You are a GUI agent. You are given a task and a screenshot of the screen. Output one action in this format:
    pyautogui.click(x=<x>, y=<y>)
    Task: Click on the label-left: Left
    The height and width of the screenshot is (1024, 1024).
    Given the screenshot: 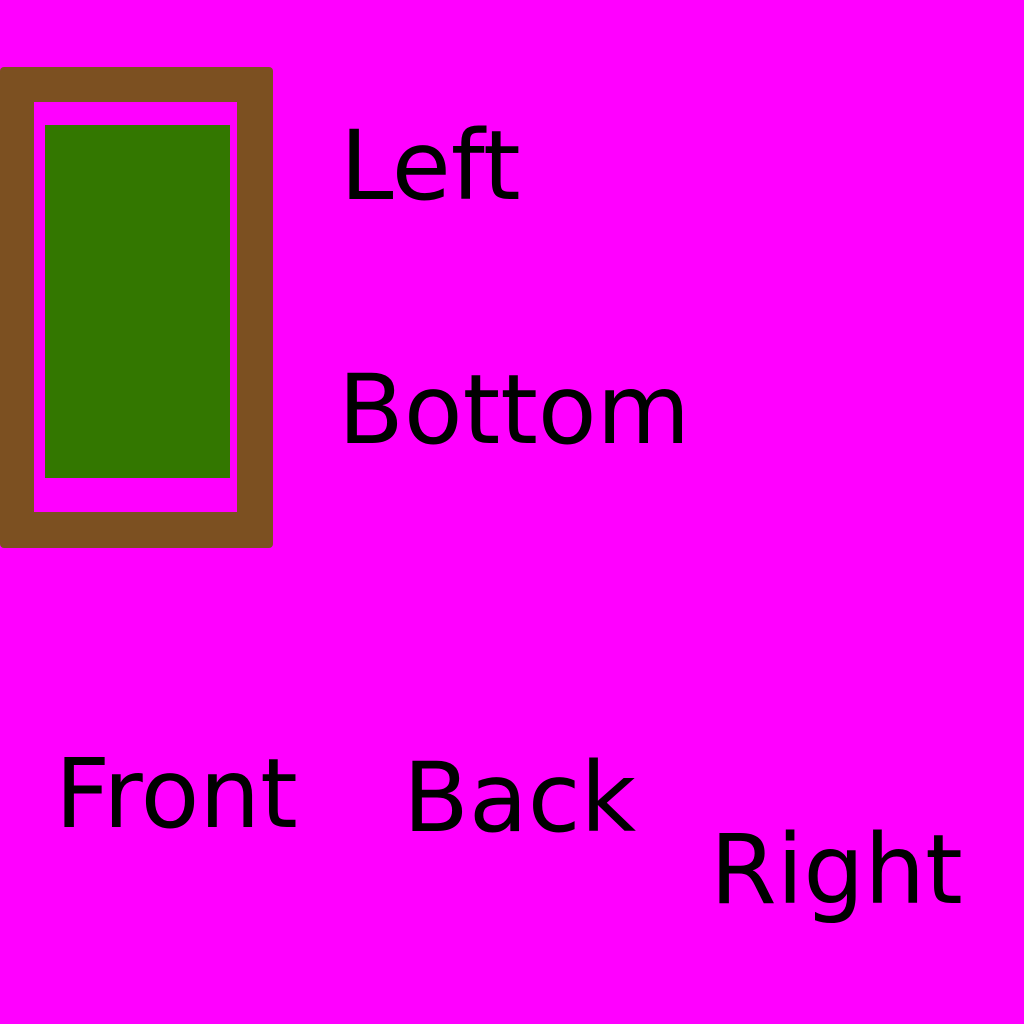 What is the action you would take?
    pyautogui.click(x=430, y=166)
    